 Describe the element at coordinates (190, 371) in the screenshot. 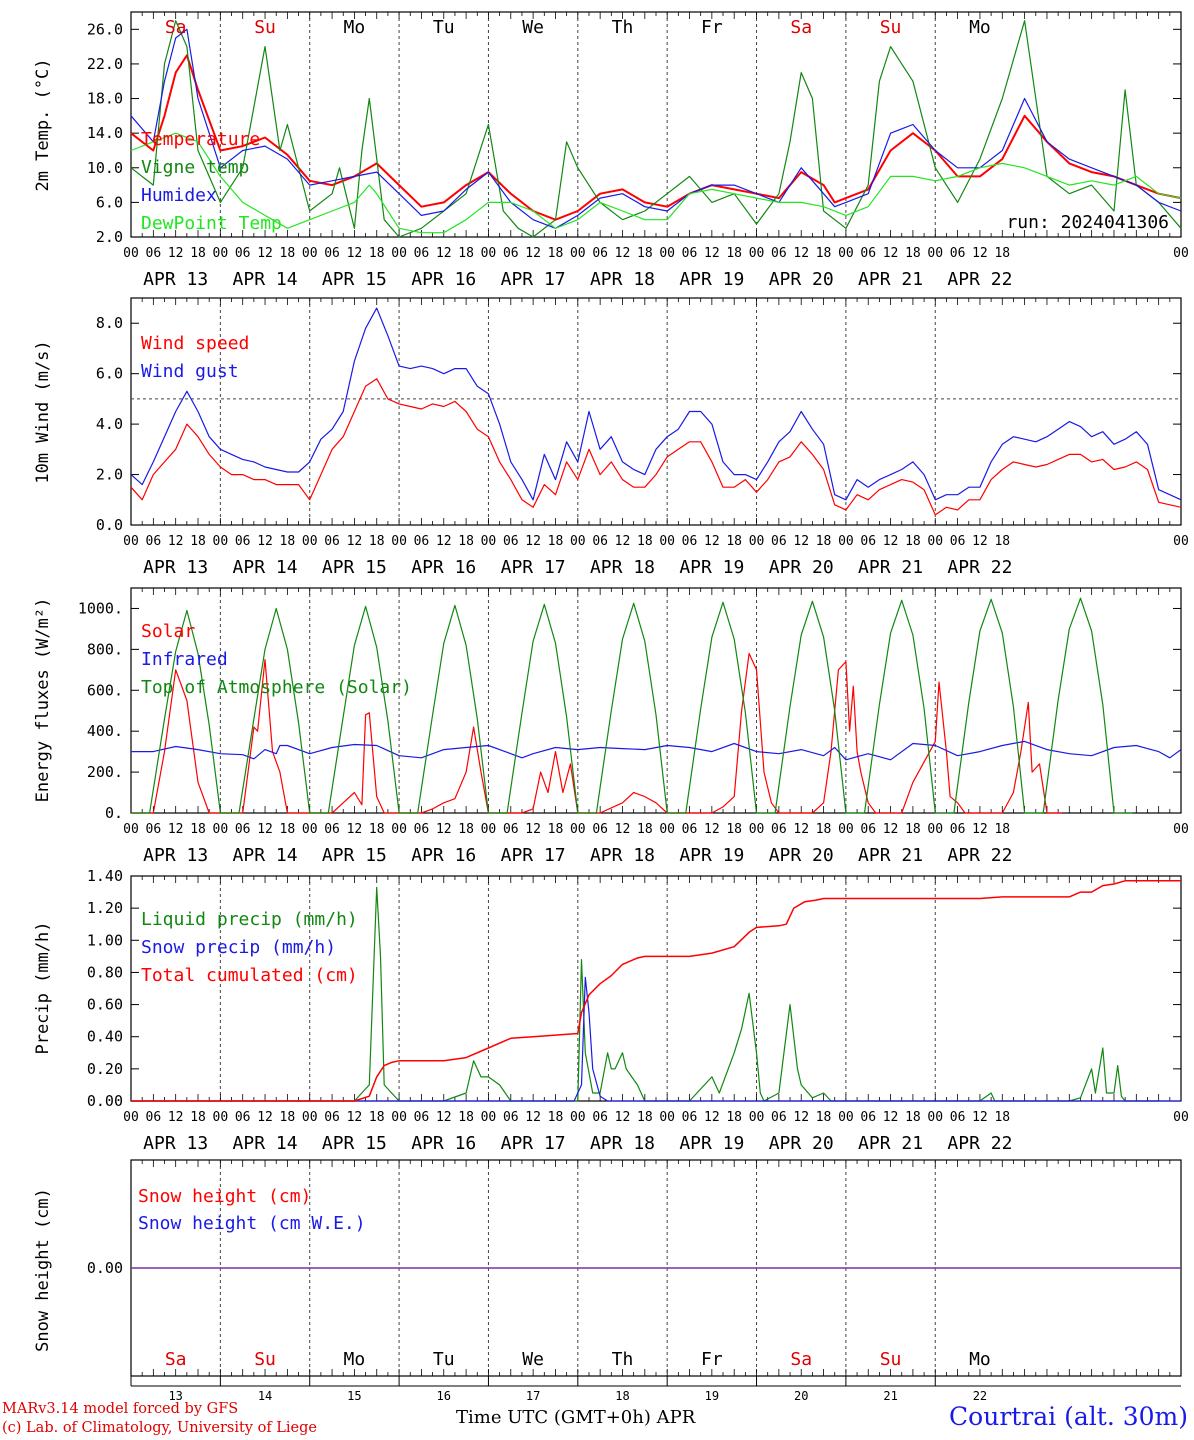

I see `legend-entry: Wind gust` at that location.